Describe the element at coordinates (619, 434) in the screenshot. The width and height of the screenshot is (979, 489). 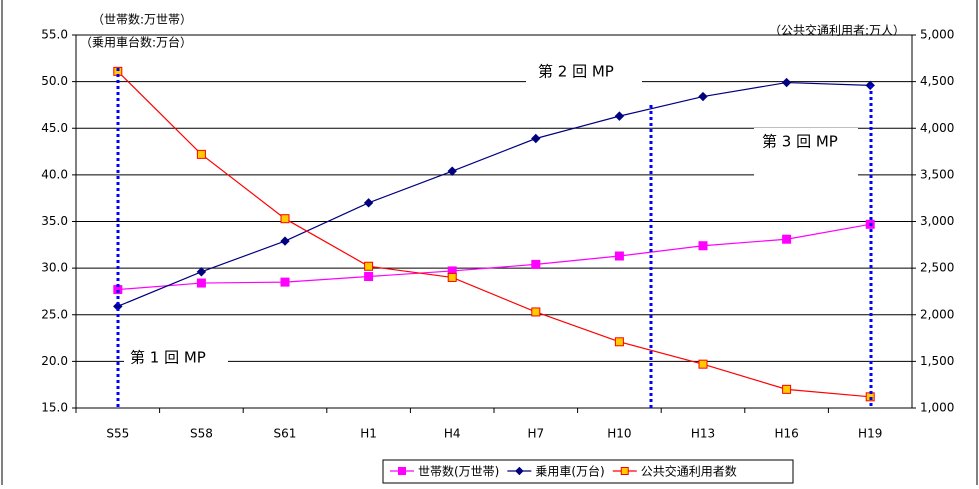
I see `x-tick-label: H10` at that location.